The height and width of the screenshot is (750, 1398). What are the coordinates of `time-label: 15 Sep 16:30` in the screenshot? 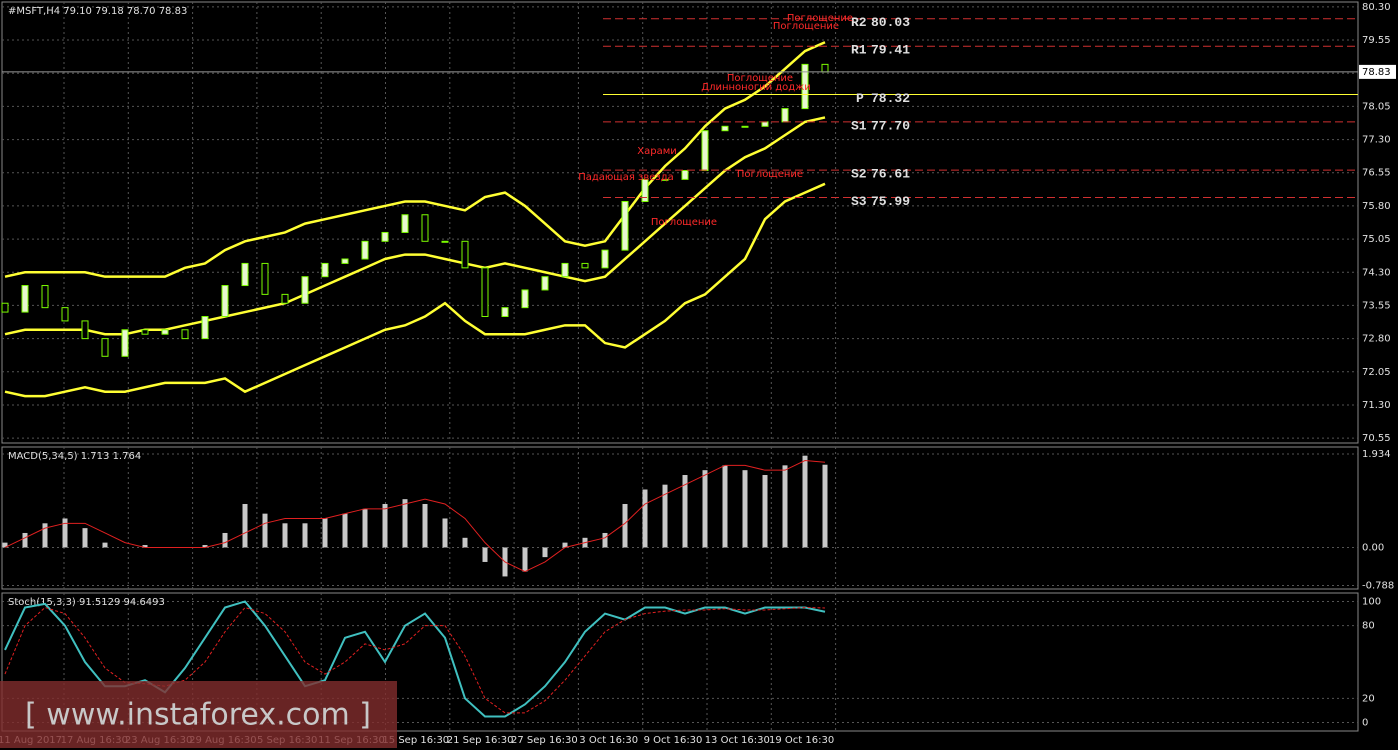 It's located at (415, 740).